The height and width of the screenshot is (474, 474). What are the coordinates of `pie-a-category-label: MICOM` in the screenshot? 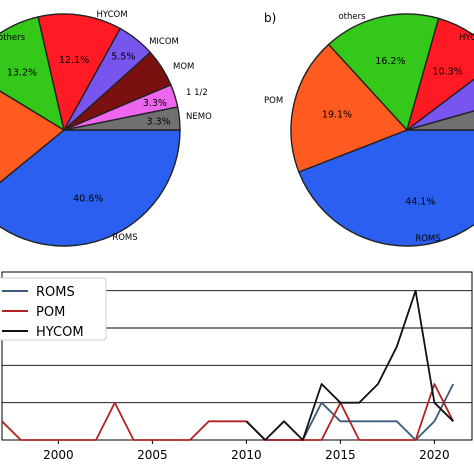 It's located at (164, 42).